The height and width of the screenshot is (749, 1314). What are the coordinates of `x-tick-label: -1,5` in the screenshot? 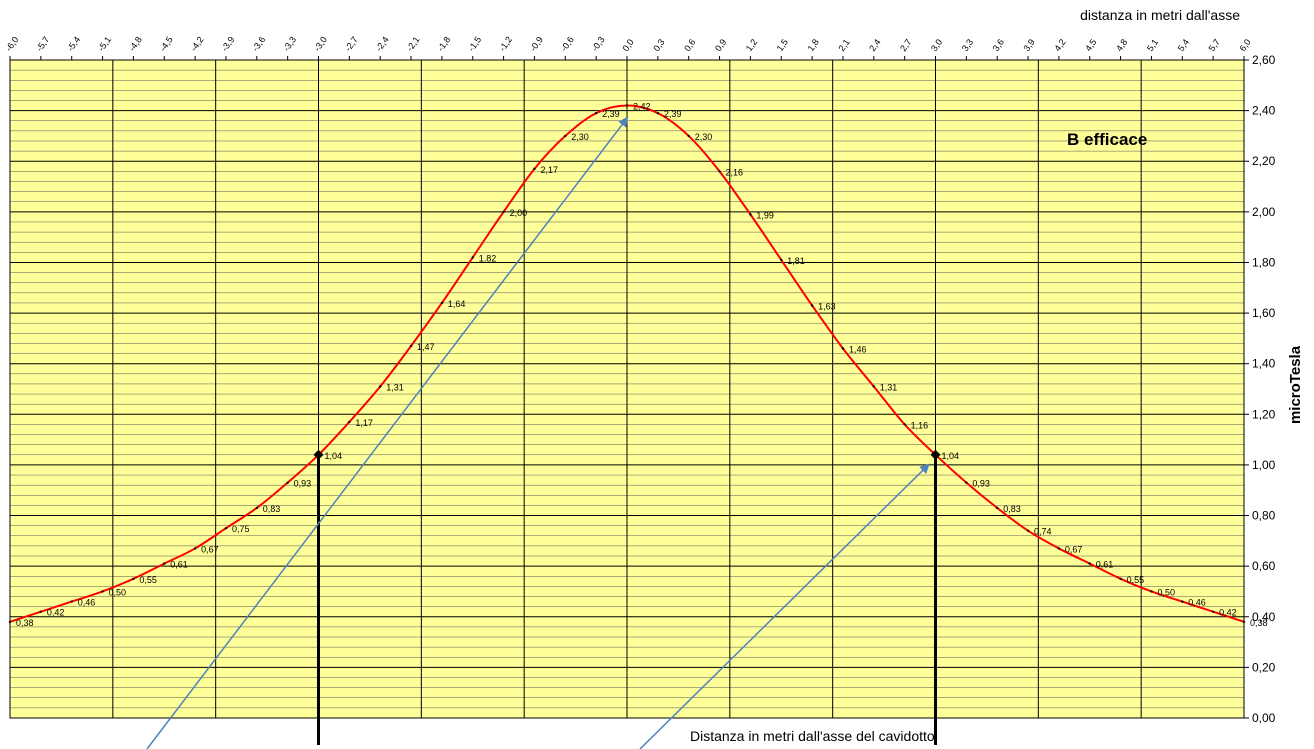 It's located at (474, 44).